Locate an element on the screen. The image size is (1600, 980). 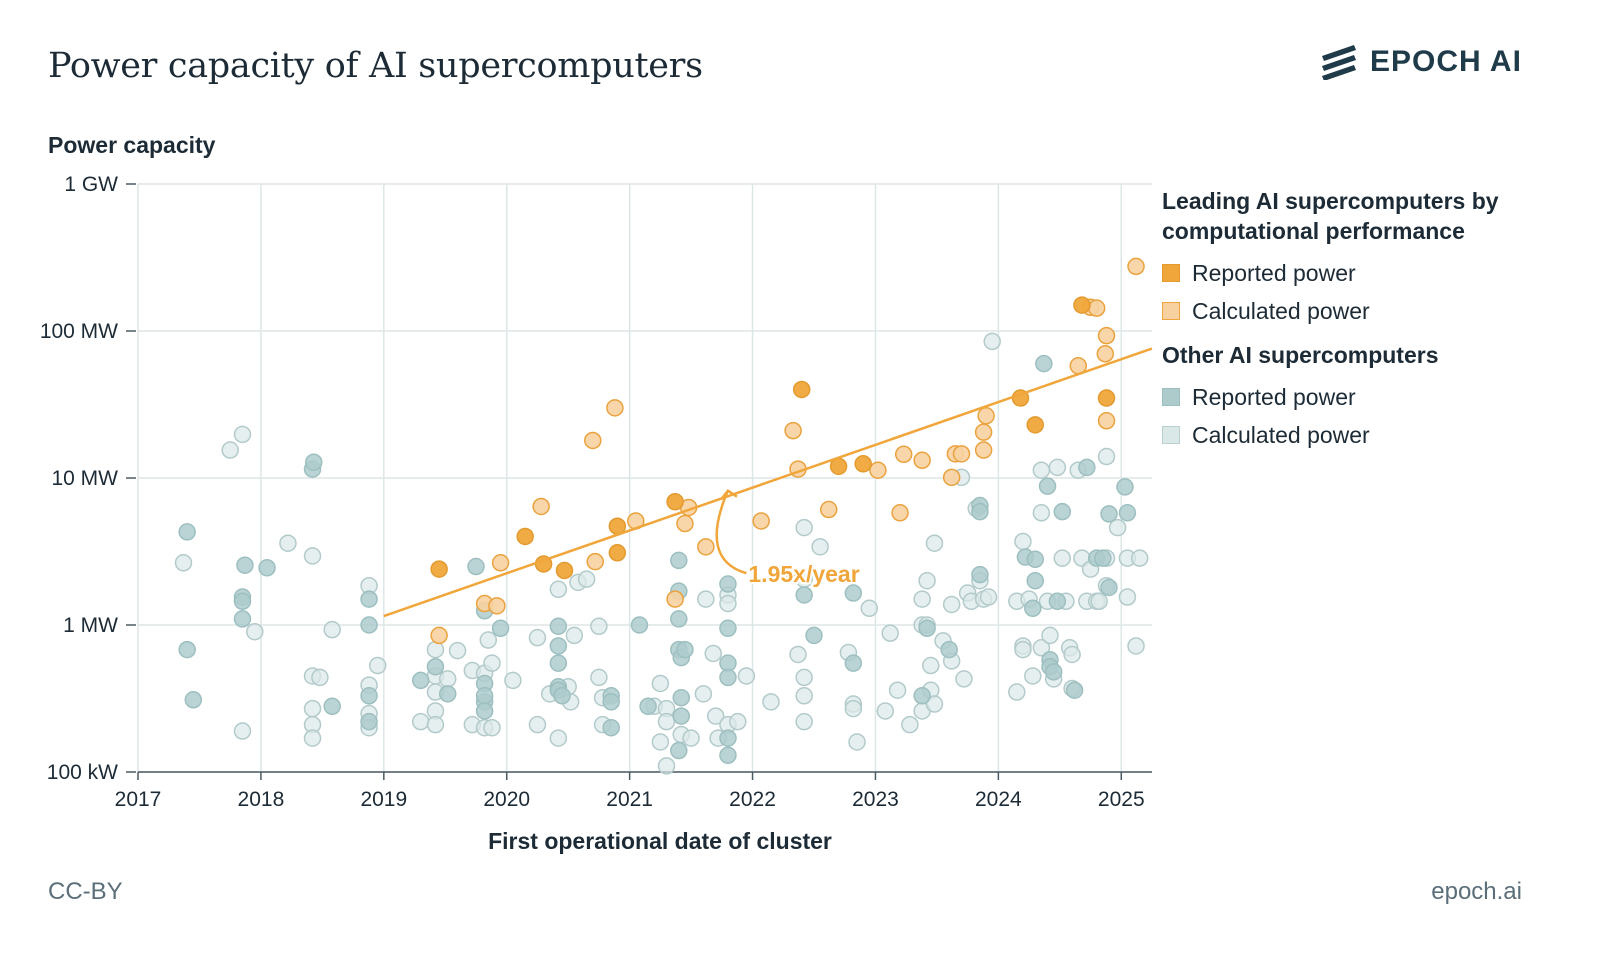
legend-item-leading-reported: Reported power is located at coordinates (1372, 273).